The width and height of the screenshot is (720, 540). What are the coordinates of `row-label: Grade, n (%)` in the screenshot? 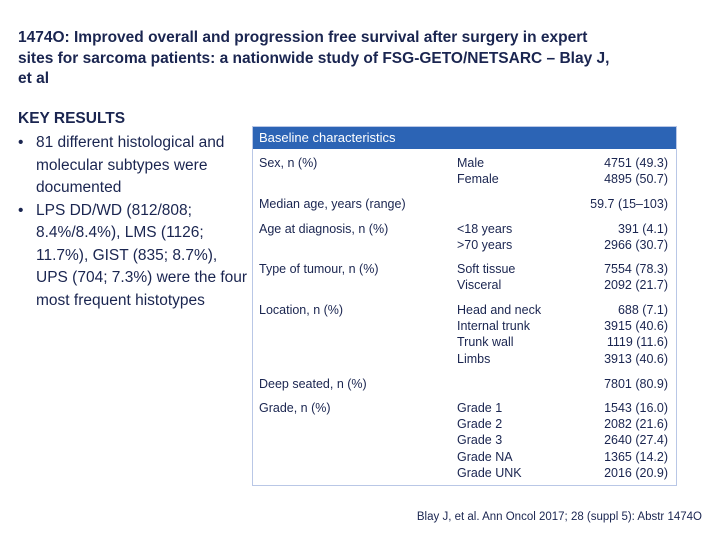 It's located at (295, 408).